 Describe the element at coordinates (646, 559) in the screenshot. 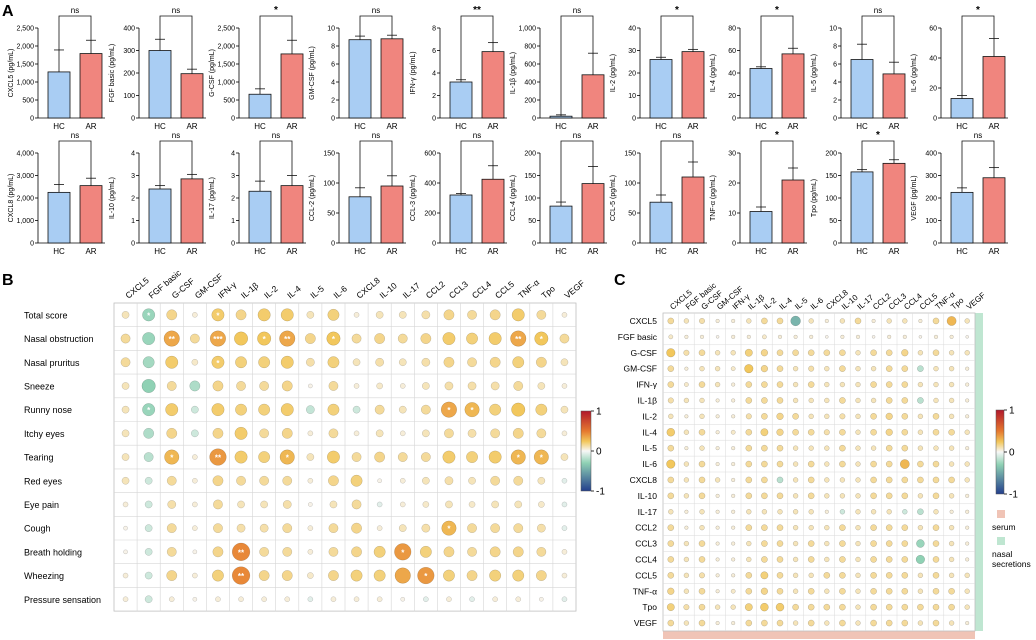

I see `row-label: CCL4` at that location.